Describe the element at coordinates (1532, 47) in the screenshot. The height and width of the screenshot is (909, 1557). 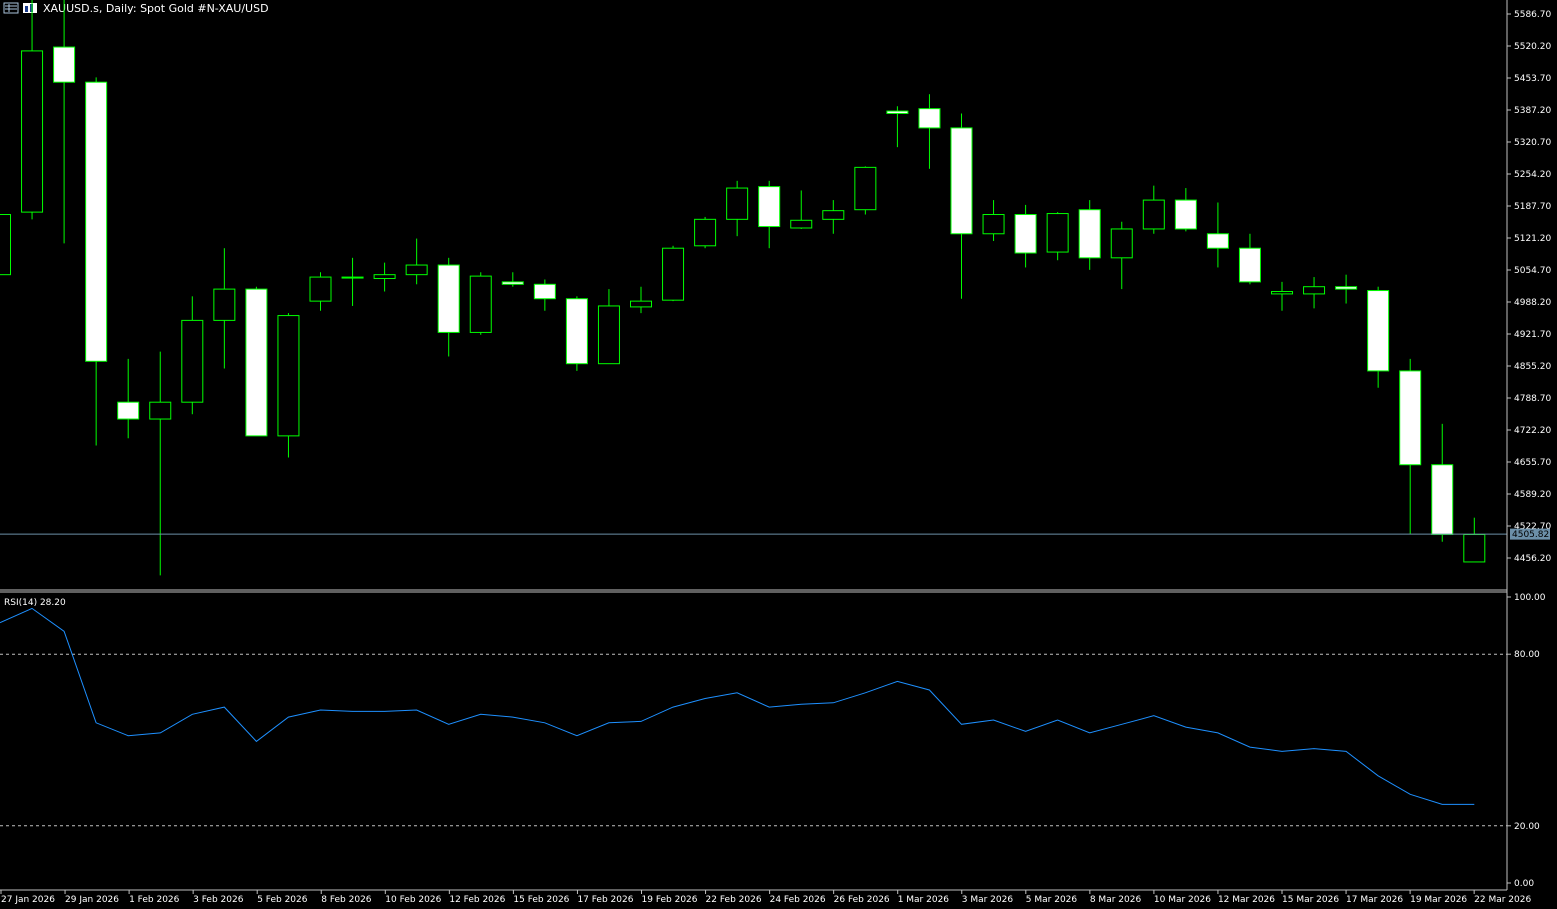
I see `price-tick-label: 5520.20` at that location.